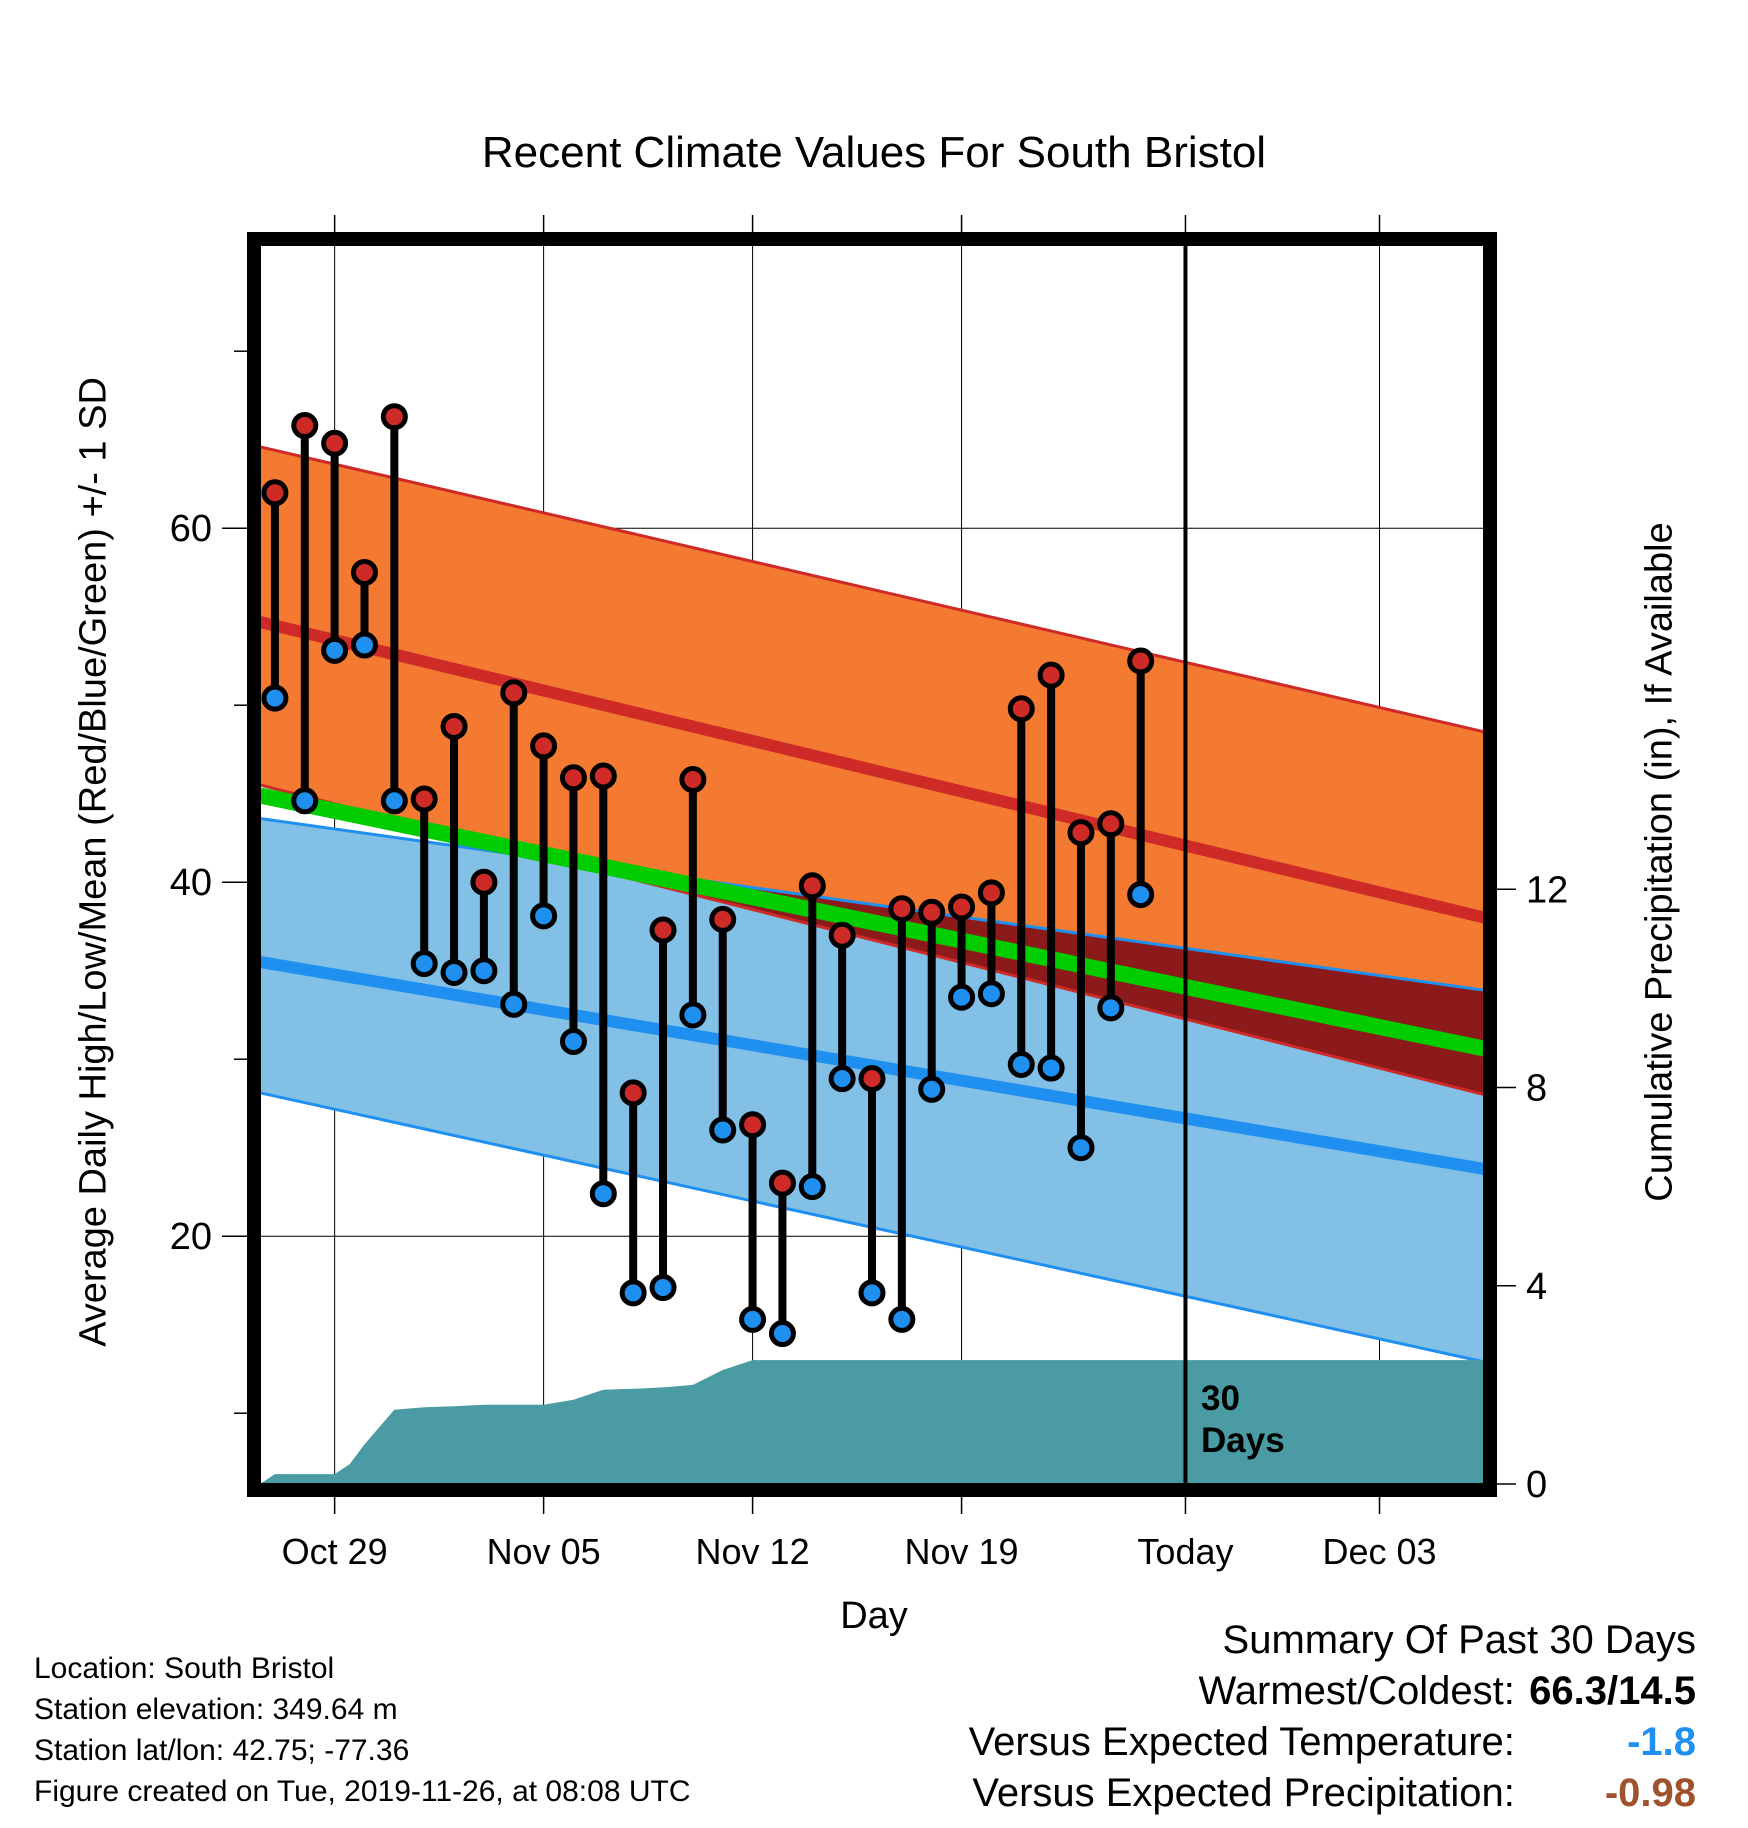  Describe the element at coordinates (874, 1616) in the screenshot. I see `x-axis-label: Day` at that location.